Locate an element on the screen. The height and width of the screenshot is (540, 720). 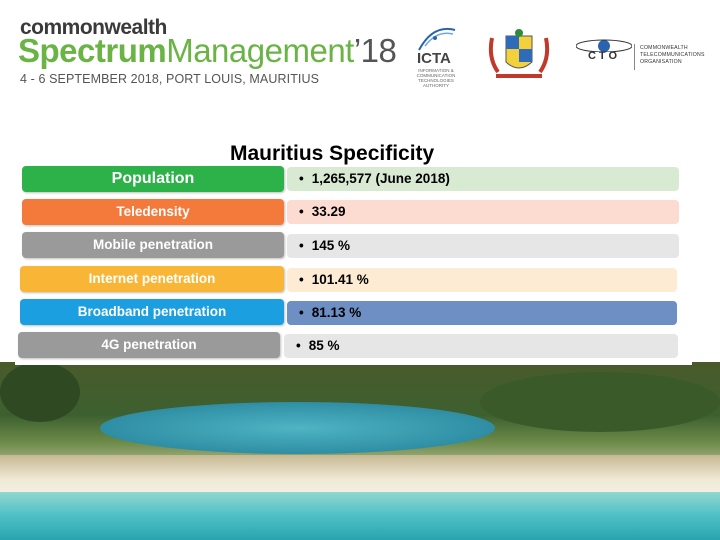
label-internet-penetration: Internet penetration is located at coordinates (152, 279).